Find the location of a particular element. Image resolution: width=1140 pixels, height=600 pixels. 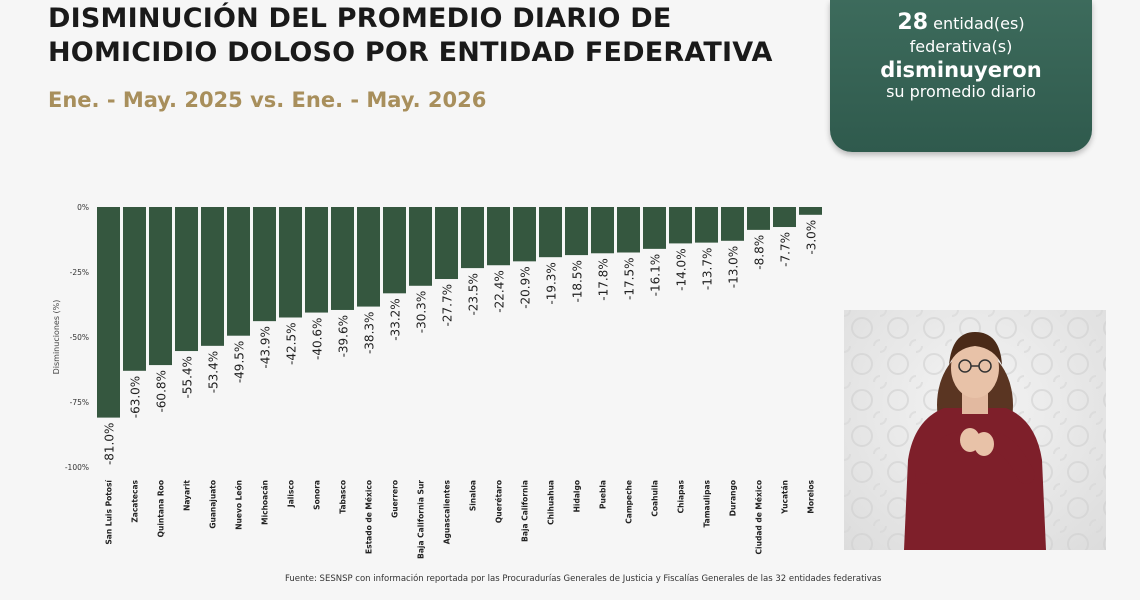

category-label: Zacatecas is located at coordinates (135, 500).